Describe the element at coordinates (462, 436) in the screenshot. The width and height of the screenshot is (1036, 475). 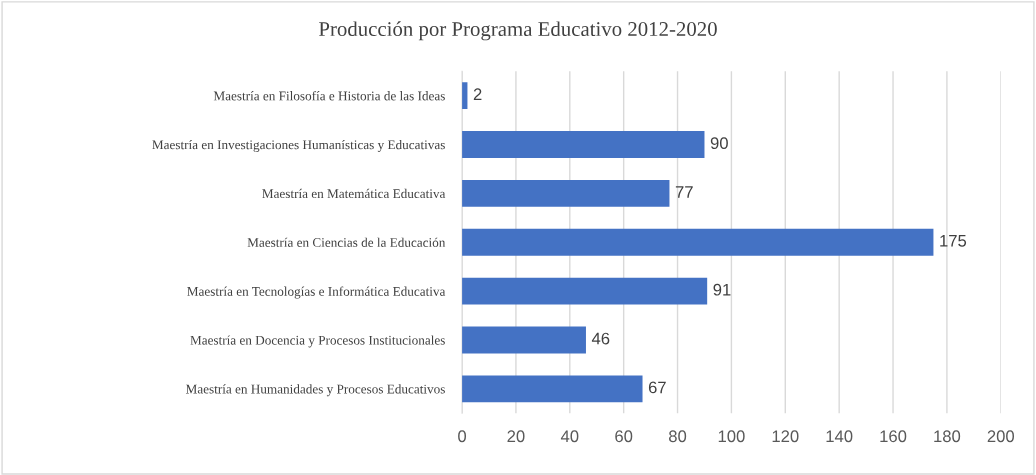
I see `x-tick-label: 0` at that location.